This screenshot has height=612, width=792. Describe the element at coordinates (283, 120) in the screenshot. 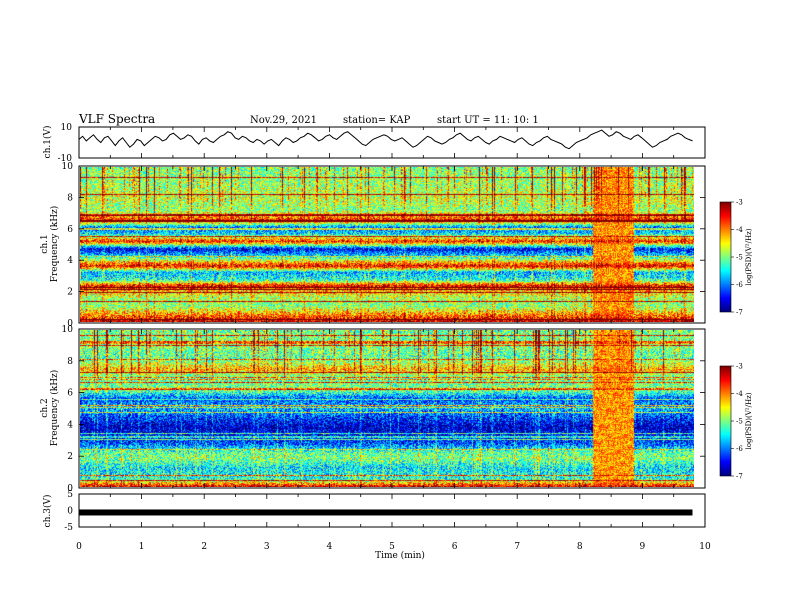

I see `date-label: Nov.29, 2021` at that location.